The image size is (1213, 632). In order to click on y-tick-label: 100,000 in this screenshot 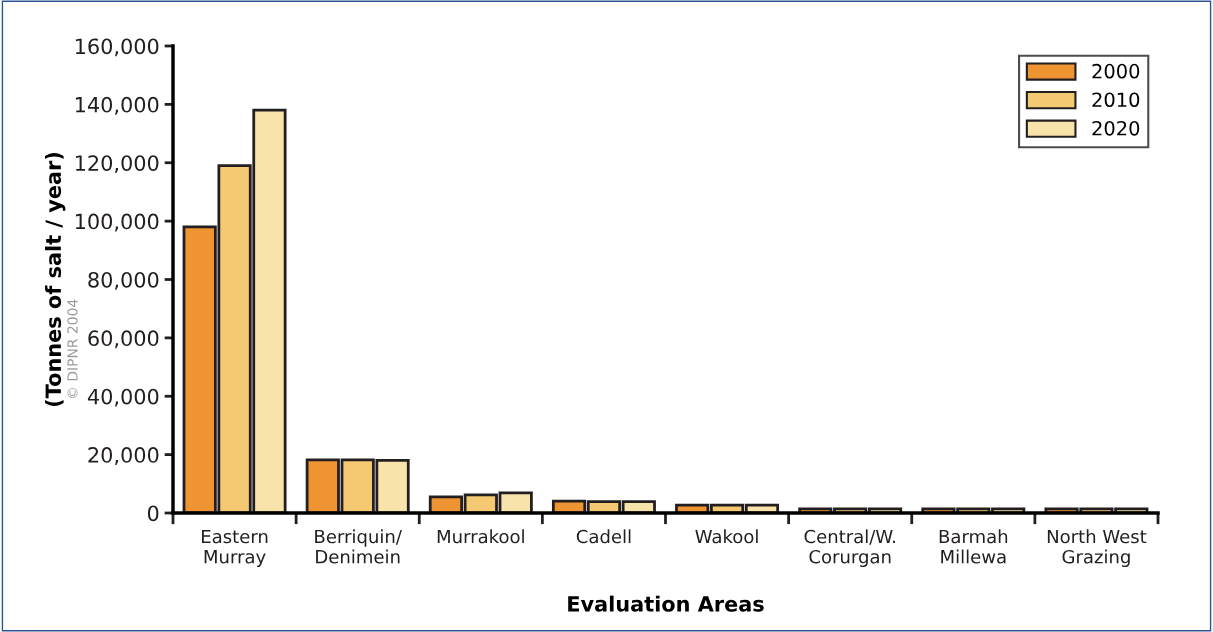, I will do `click(117, 222)`.